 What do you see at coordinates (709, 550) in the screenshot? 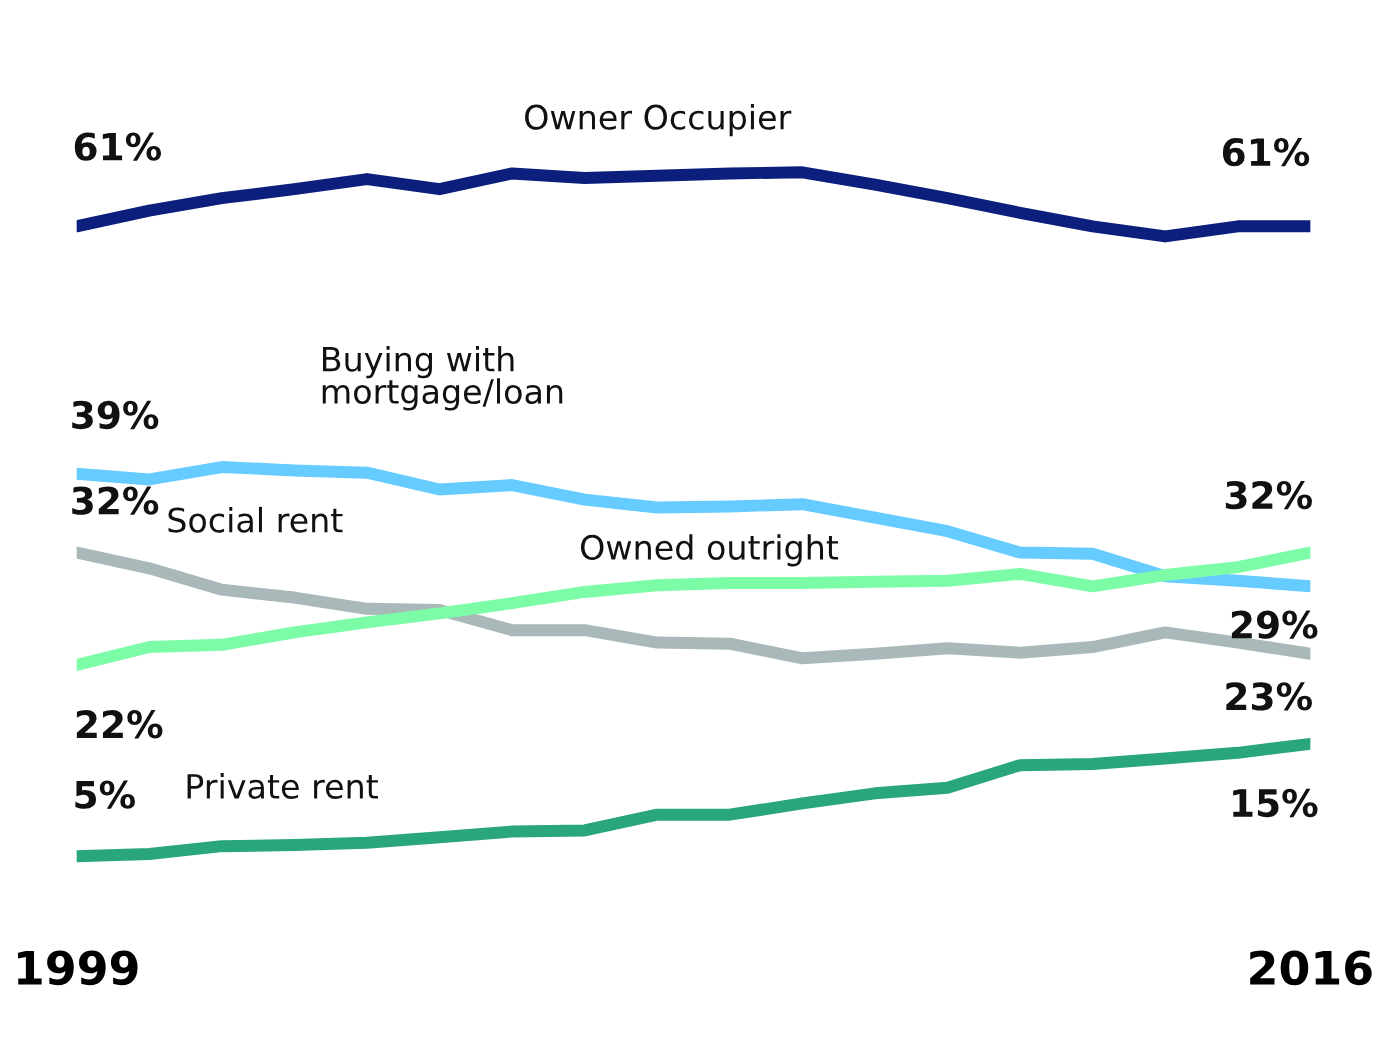
I see `series-label: Owned outright` at bounding box center [709, 550].